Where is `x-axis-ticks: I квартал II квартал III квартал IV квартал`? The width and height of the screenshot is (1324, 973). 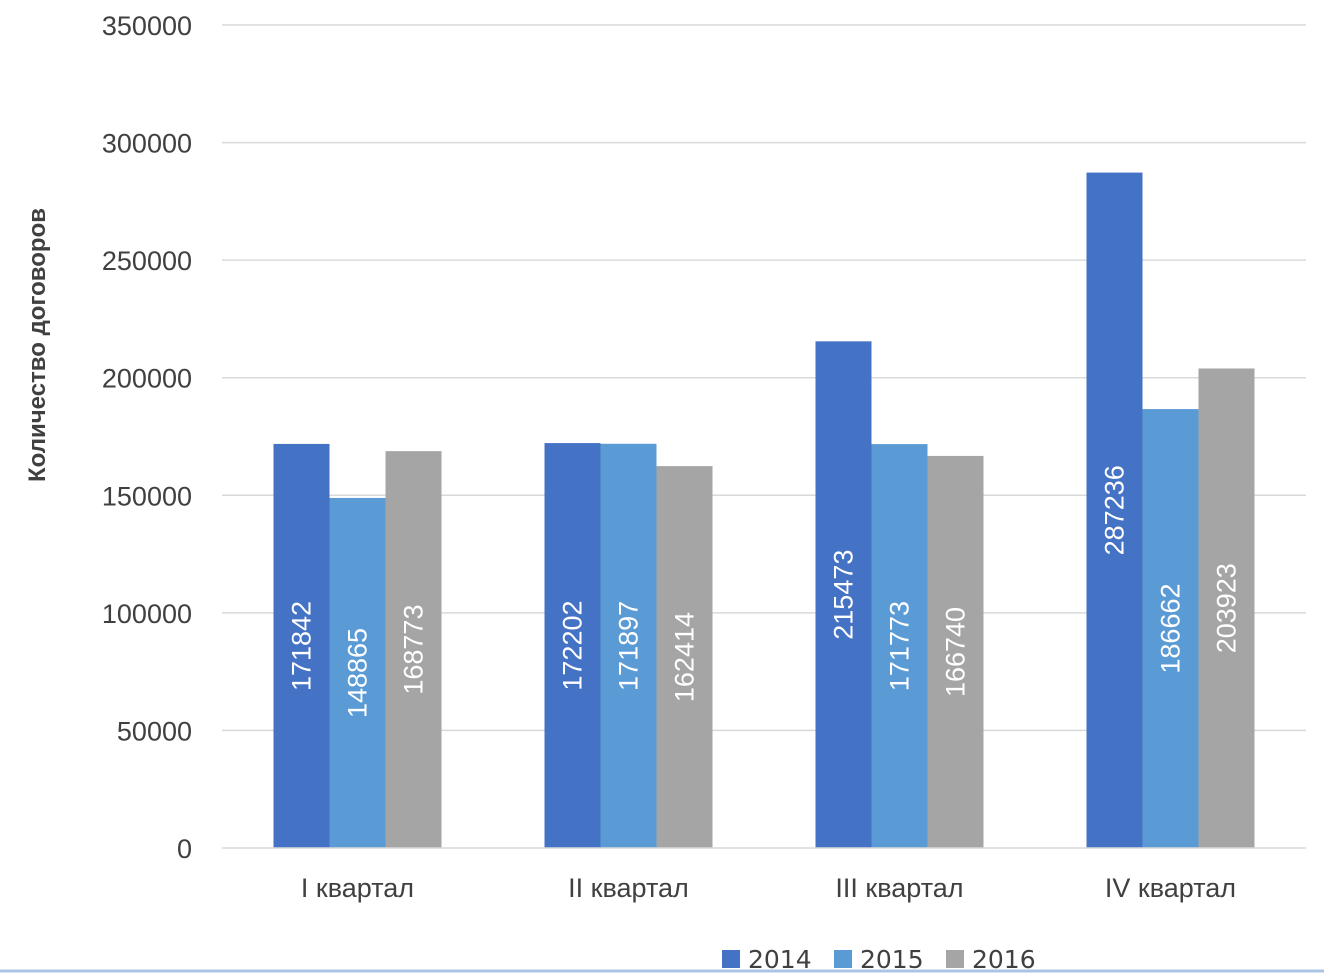
x-axis-ticks: I квартал II квартал III квартал IV квартал is located at coordinates (768, 888).